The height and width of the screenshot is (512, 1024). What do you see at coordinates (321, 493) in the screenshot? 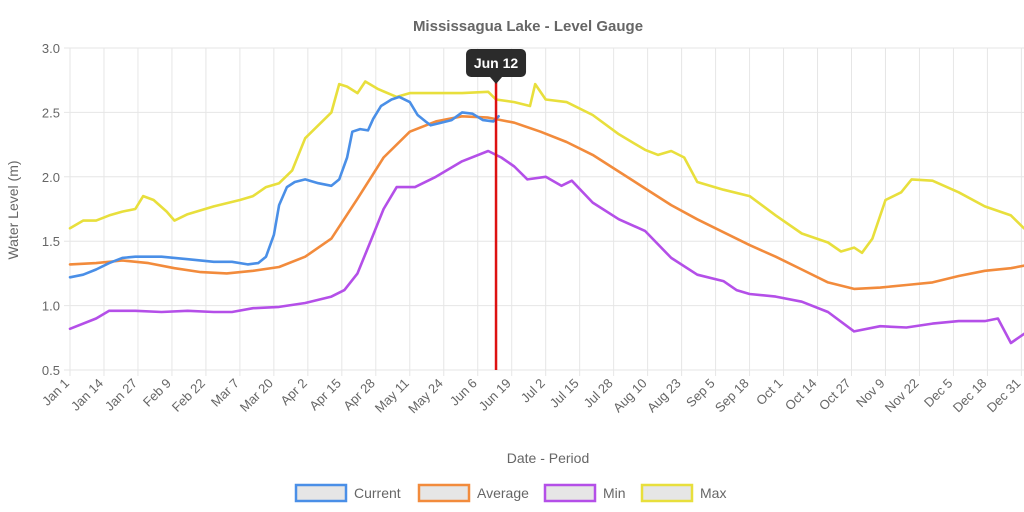
I see `legend-swatch-current` at bounding box center [321, 493].